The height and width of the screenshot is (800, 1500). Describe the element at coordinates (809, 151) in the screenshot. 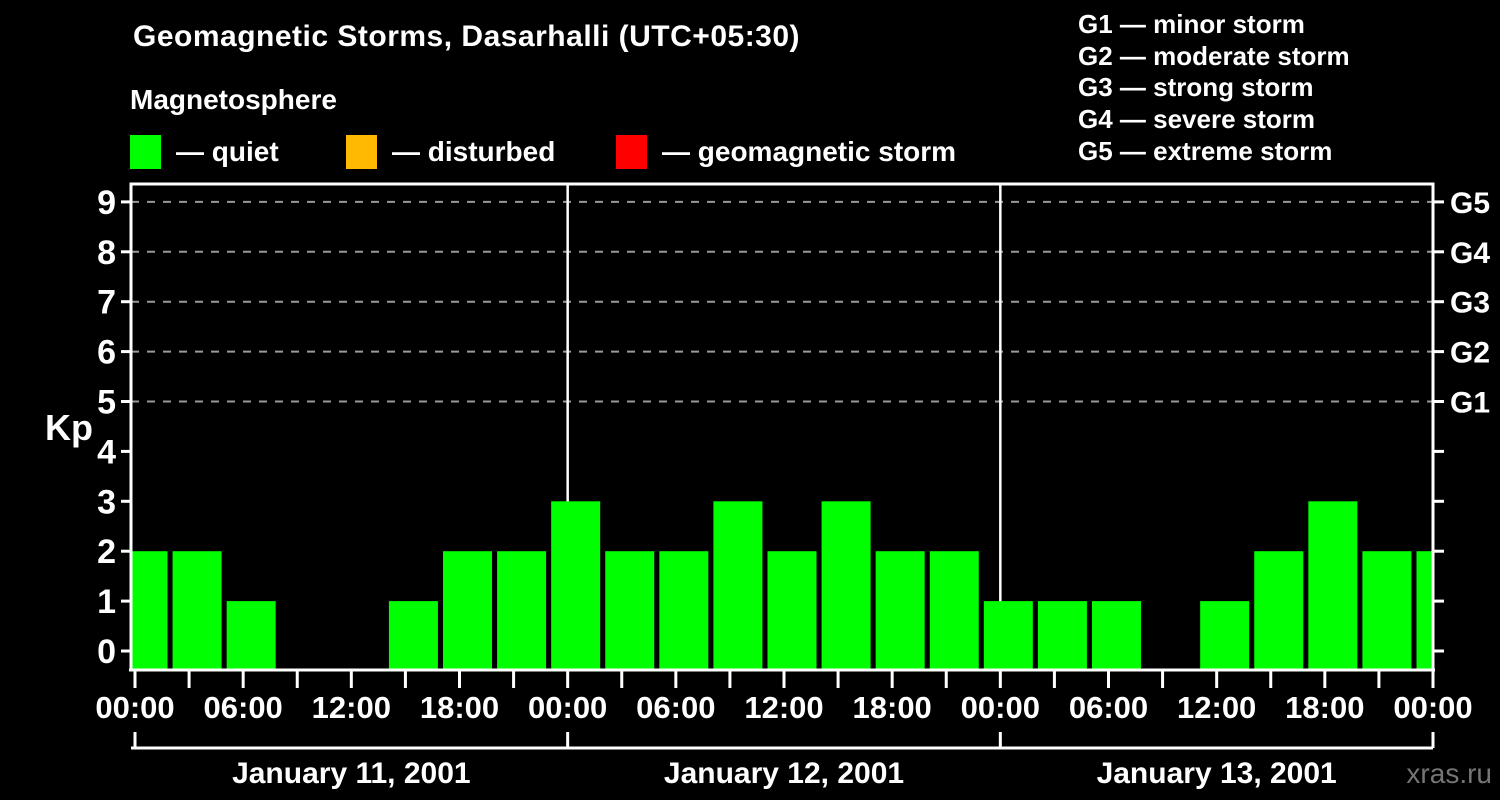

I see `storm-legend-label: — geomagnetic storm` at that location.